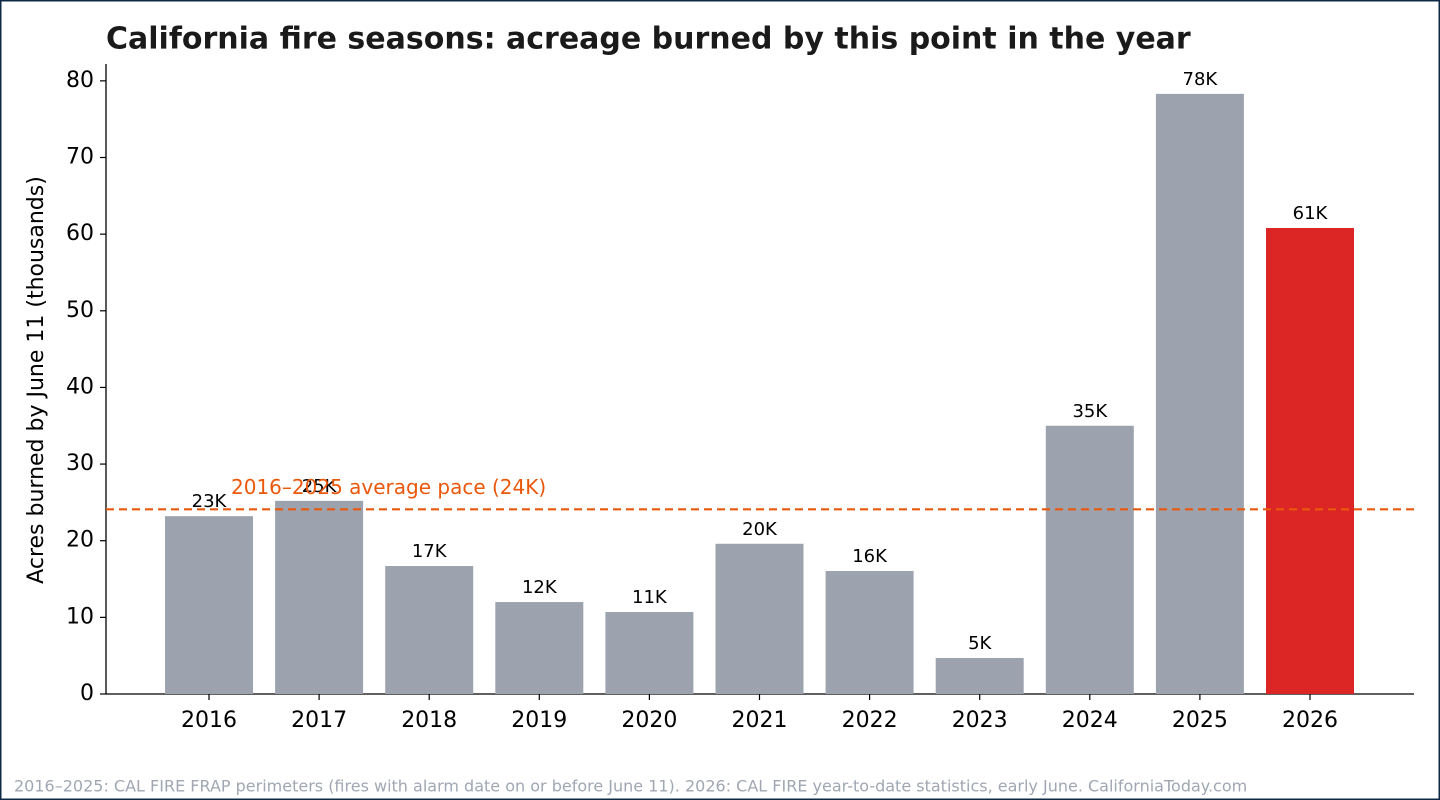 The width and height of the screenshot is (1440, 800). Describe the element at coordinates (80, 540) in the screenshot. I see `y-tick-label: 20` at that location.